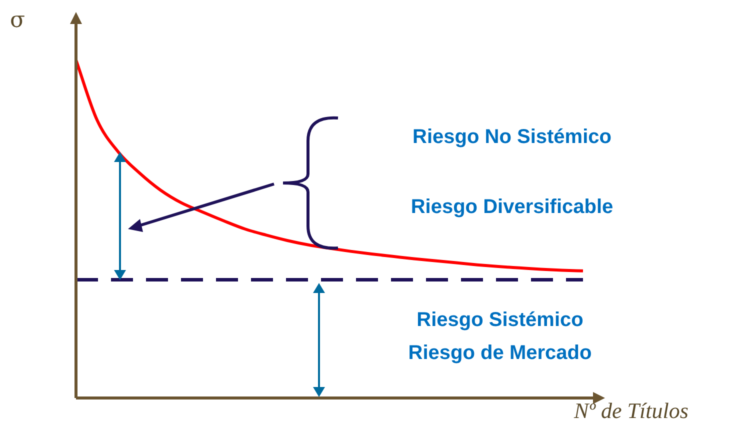 This screenshot has width=737, height=424. Describe the element at coordinates (512, 137) in the screenshot. I see `annotation: Riesgo No Sistémico` at that location.